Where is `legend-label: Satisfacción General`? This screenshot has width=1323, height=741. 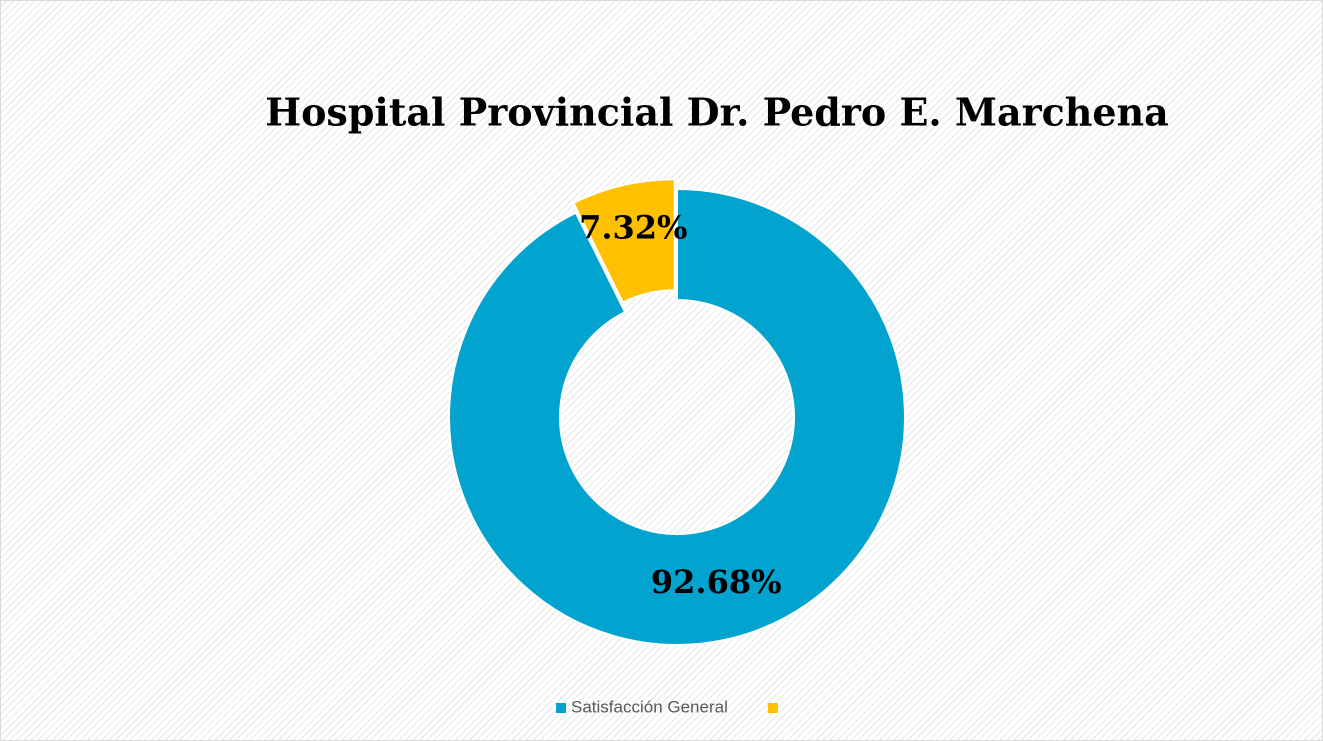
legend-label: Satisfacción General is located at coordinates (649, 706).